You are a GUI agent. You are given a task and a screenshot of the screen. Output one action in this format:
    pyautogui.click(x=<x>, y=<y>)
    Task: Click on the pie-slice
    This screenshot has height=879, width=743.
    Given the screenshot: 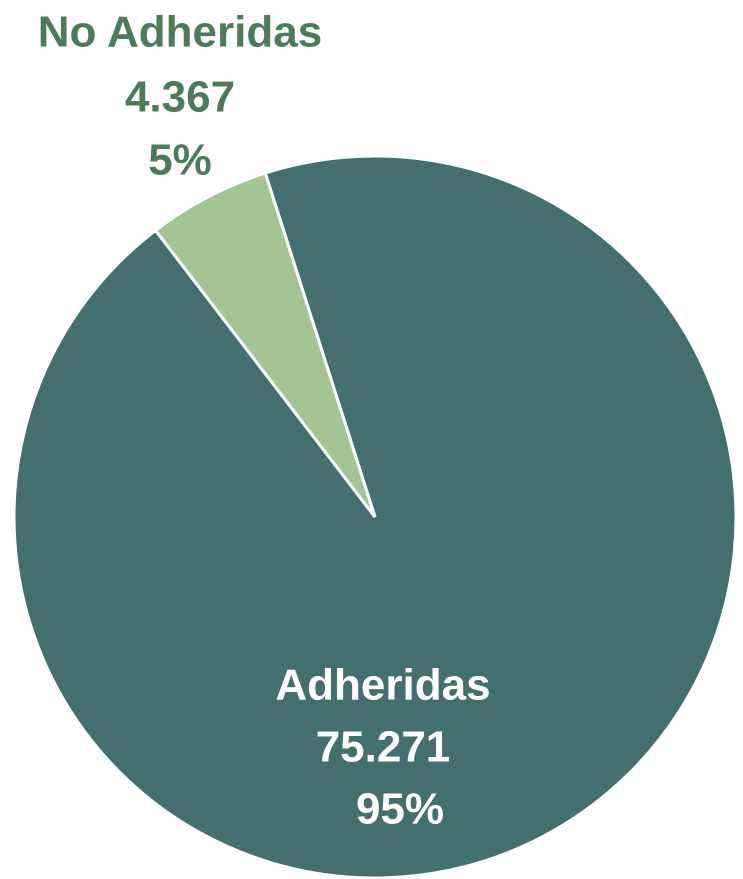 What is the action you would take?
    pyautogui.click(x=265, y=344)
    